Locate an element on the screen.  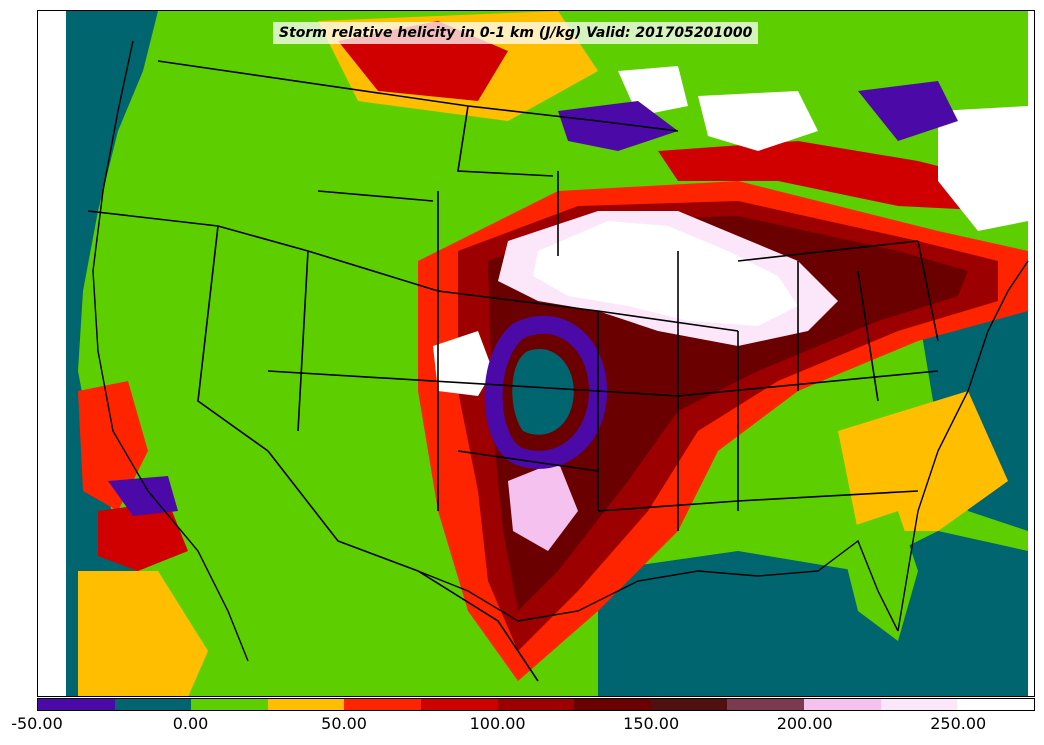
colorbar-tick-label: 150.00 is located at coordinates (651, 723).